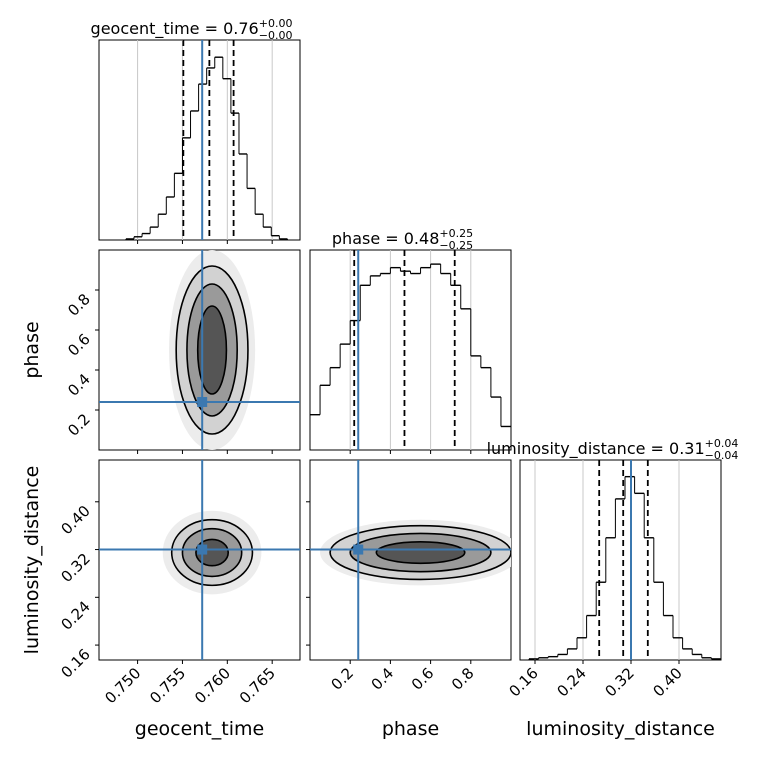  Describe the element at coordinates (385, 238) in the screenshot. I see `title-main: phase = 0.48` at that location.